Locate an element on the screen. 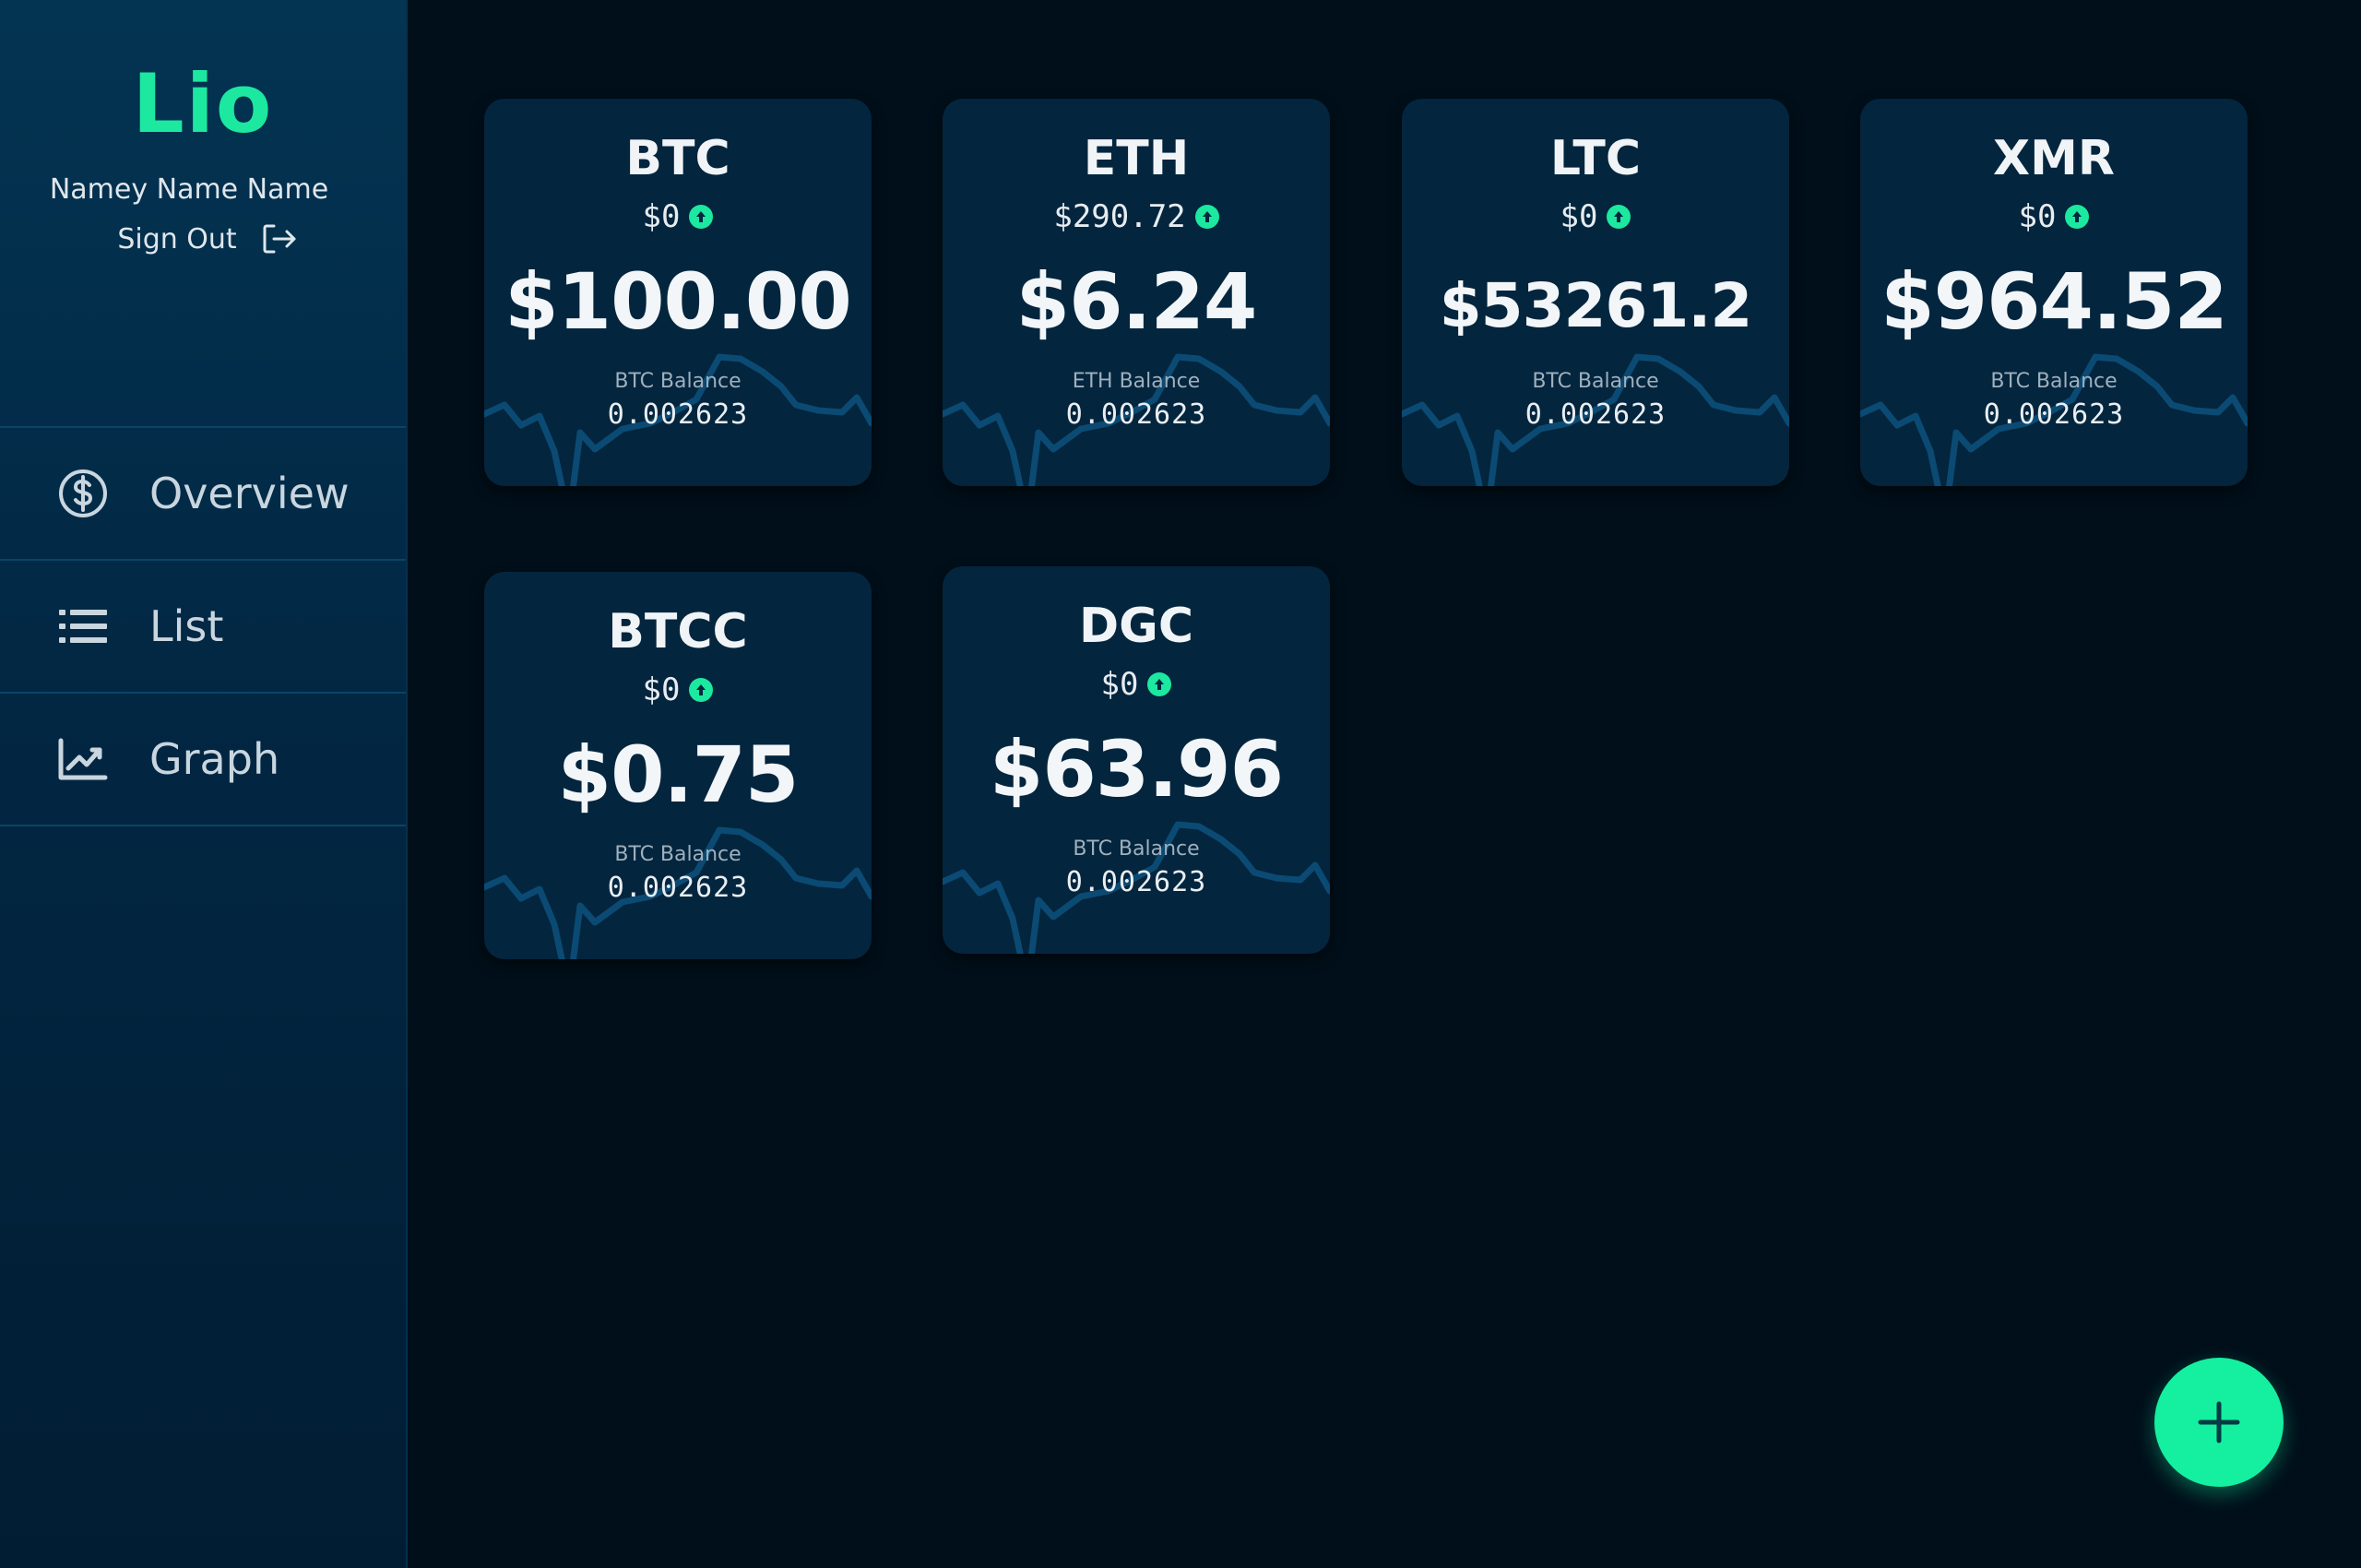  coin-price: $53261.2 is located at coordinates (1596, 305).